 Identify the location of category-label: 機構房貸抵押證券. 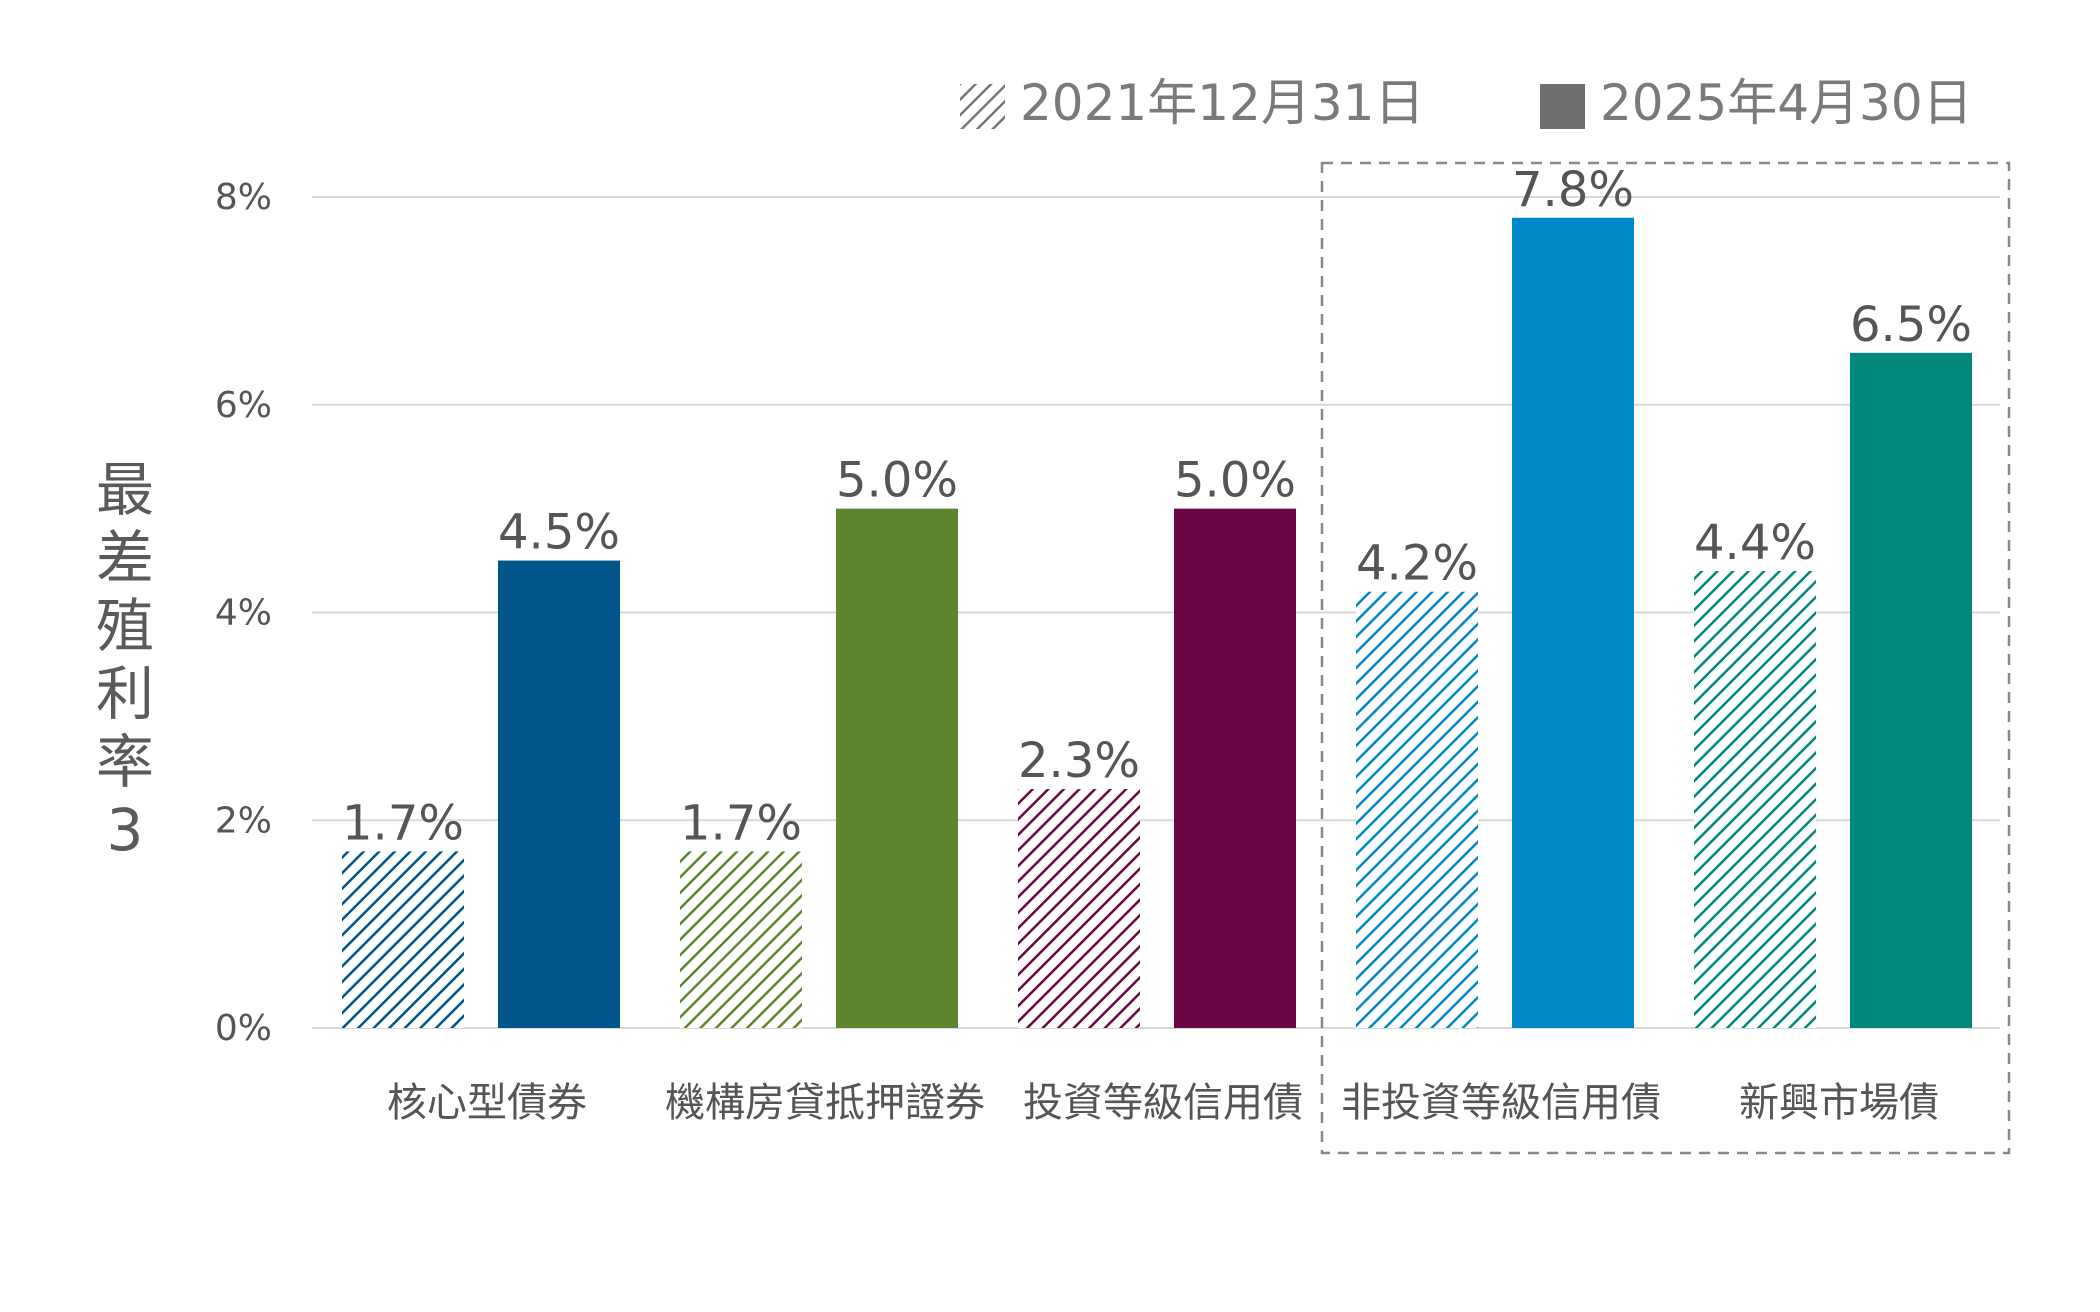
(825, 1103).